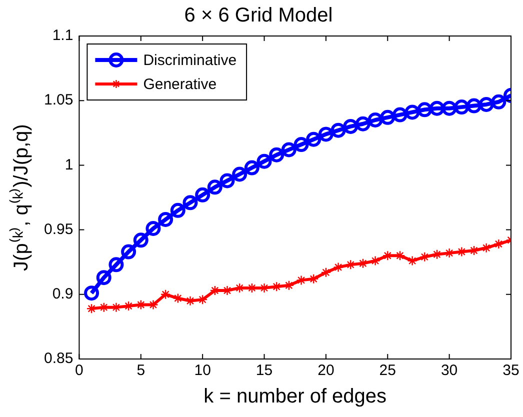 The image size is (523, 417). I want to click on y-tick-label: 1.1, so click(63, 35).